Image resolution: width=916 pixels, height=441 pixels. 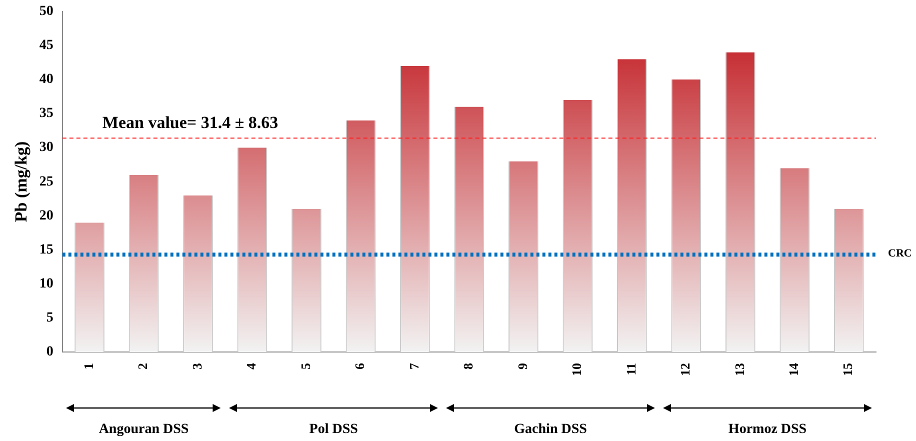 I want to click on y-tick-label: 45, so click(x=46, y=46).